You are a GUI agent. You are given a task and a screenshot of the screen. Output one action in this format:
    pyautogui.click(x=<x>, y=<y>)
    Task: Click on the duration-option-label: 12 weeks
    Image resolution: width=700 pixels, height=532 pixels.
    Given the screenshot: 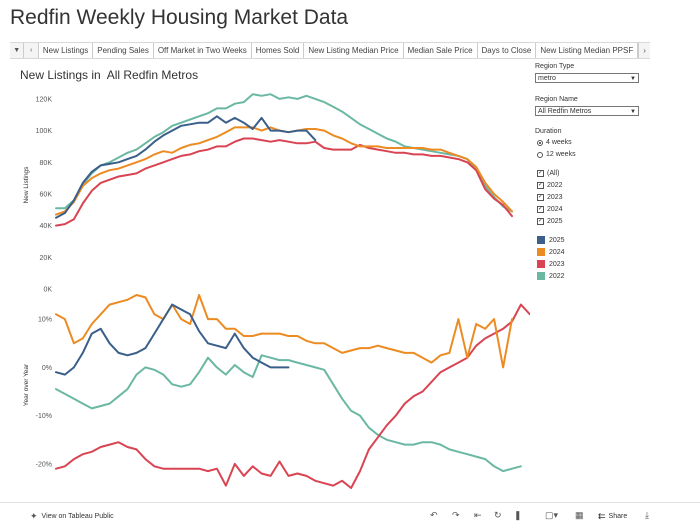 What is the action you would take?
    pyautogui.click(x=561, y=154)
    